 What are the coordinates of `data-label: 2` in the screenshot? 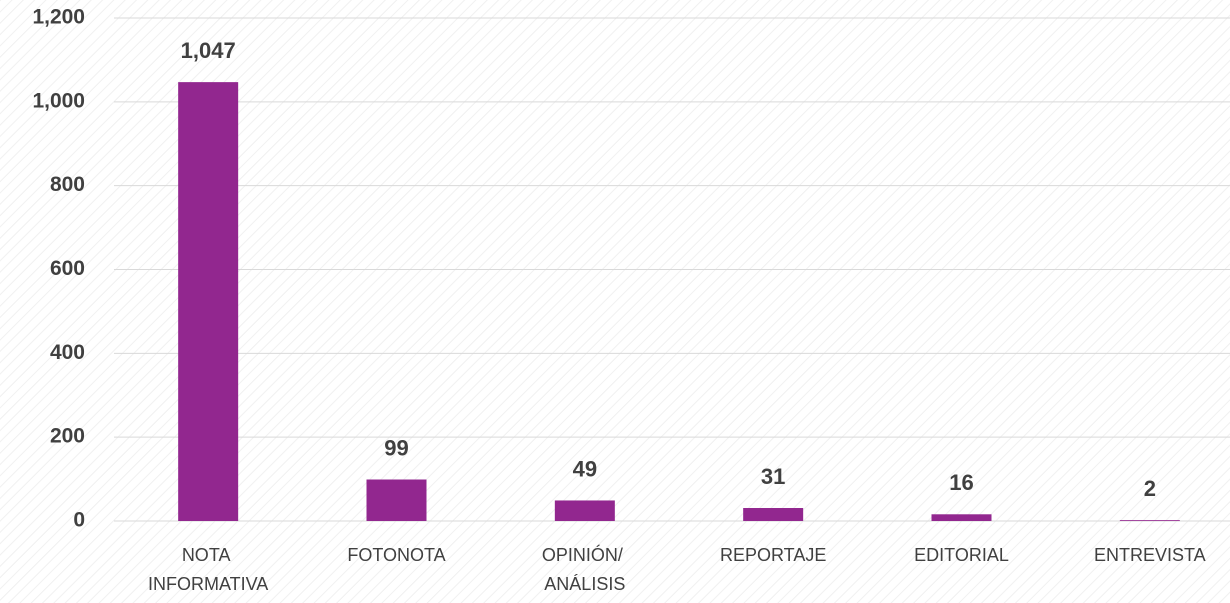 It's located at (1150, 488).